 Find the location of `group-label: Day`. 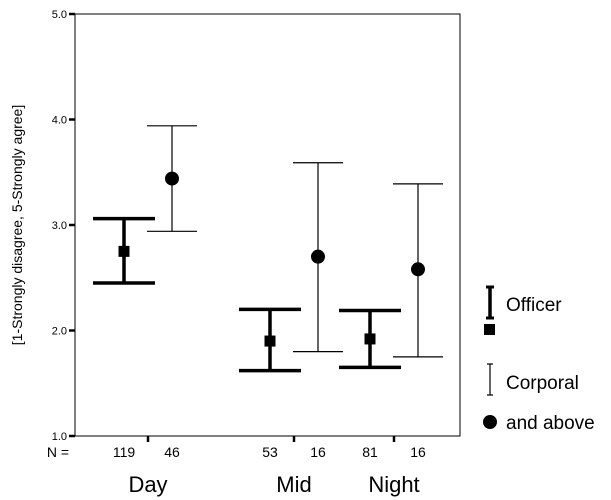

group-label: Day is located at coordinates (147, 484).